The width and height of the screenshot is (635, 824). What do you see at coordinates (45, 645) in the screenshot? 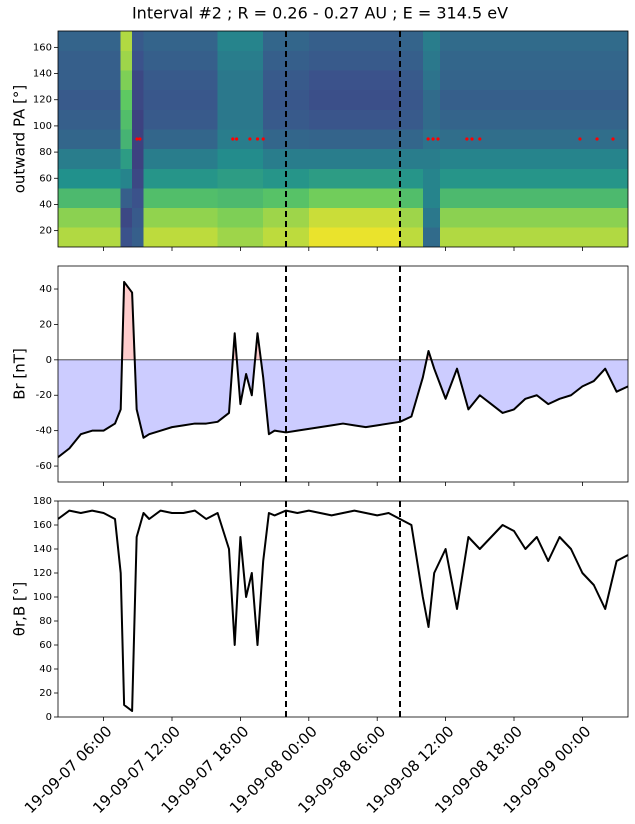
I see `y-tick-label: 60` at bounding box center [45, 645].